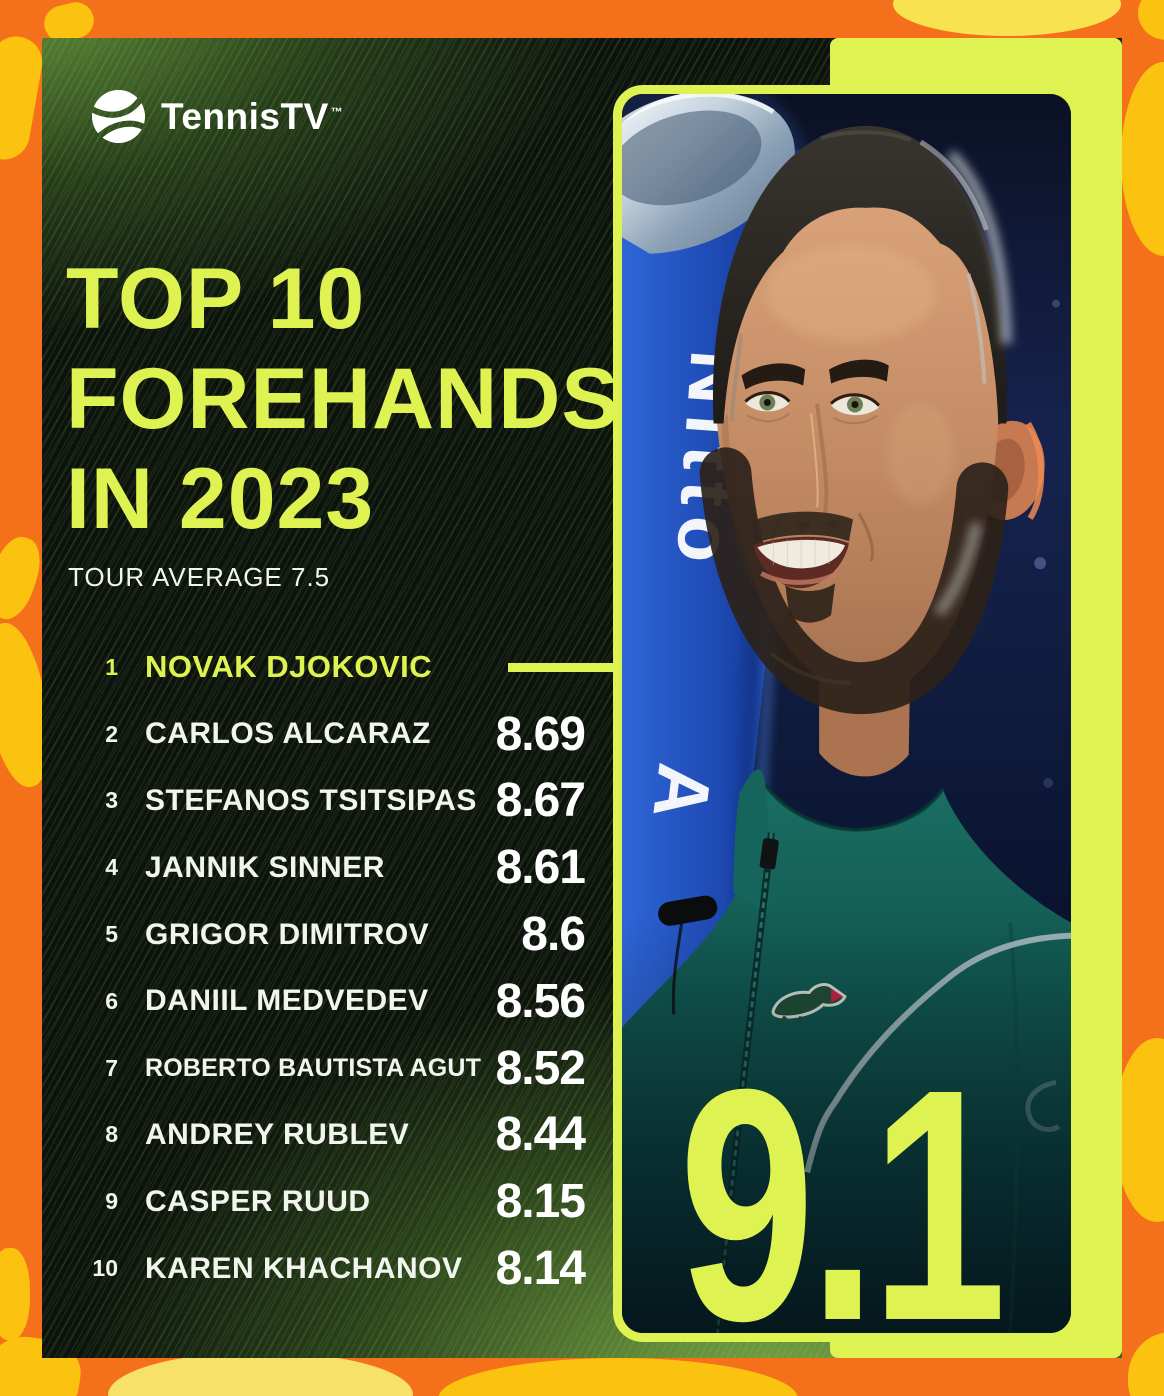 The image size is (1164, 1396). I want to click on rating-value: 8.52, so click(540, 1068).